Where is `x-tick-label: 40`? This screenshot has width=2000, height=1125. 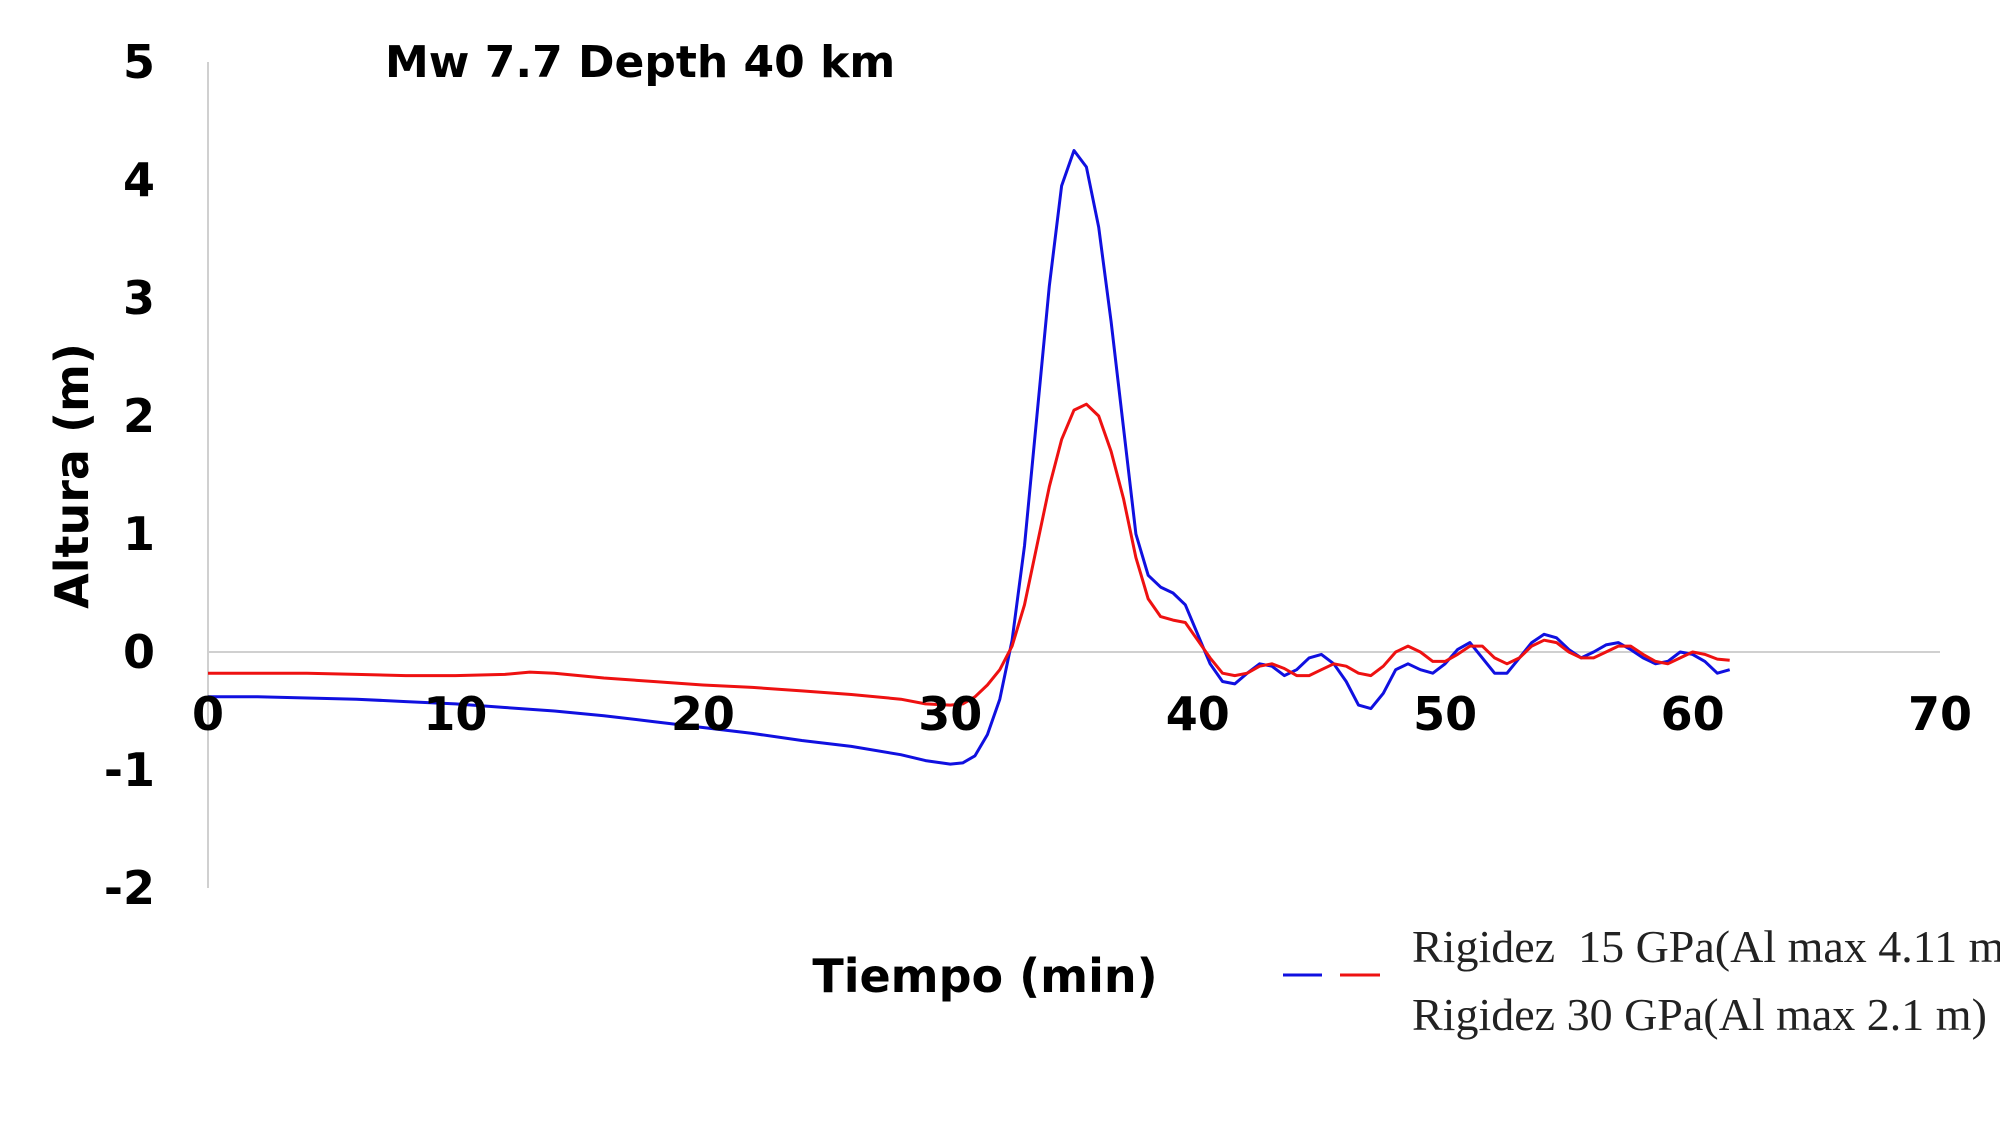
x-tick-label: 40 is located at coordinates (1198, 714).